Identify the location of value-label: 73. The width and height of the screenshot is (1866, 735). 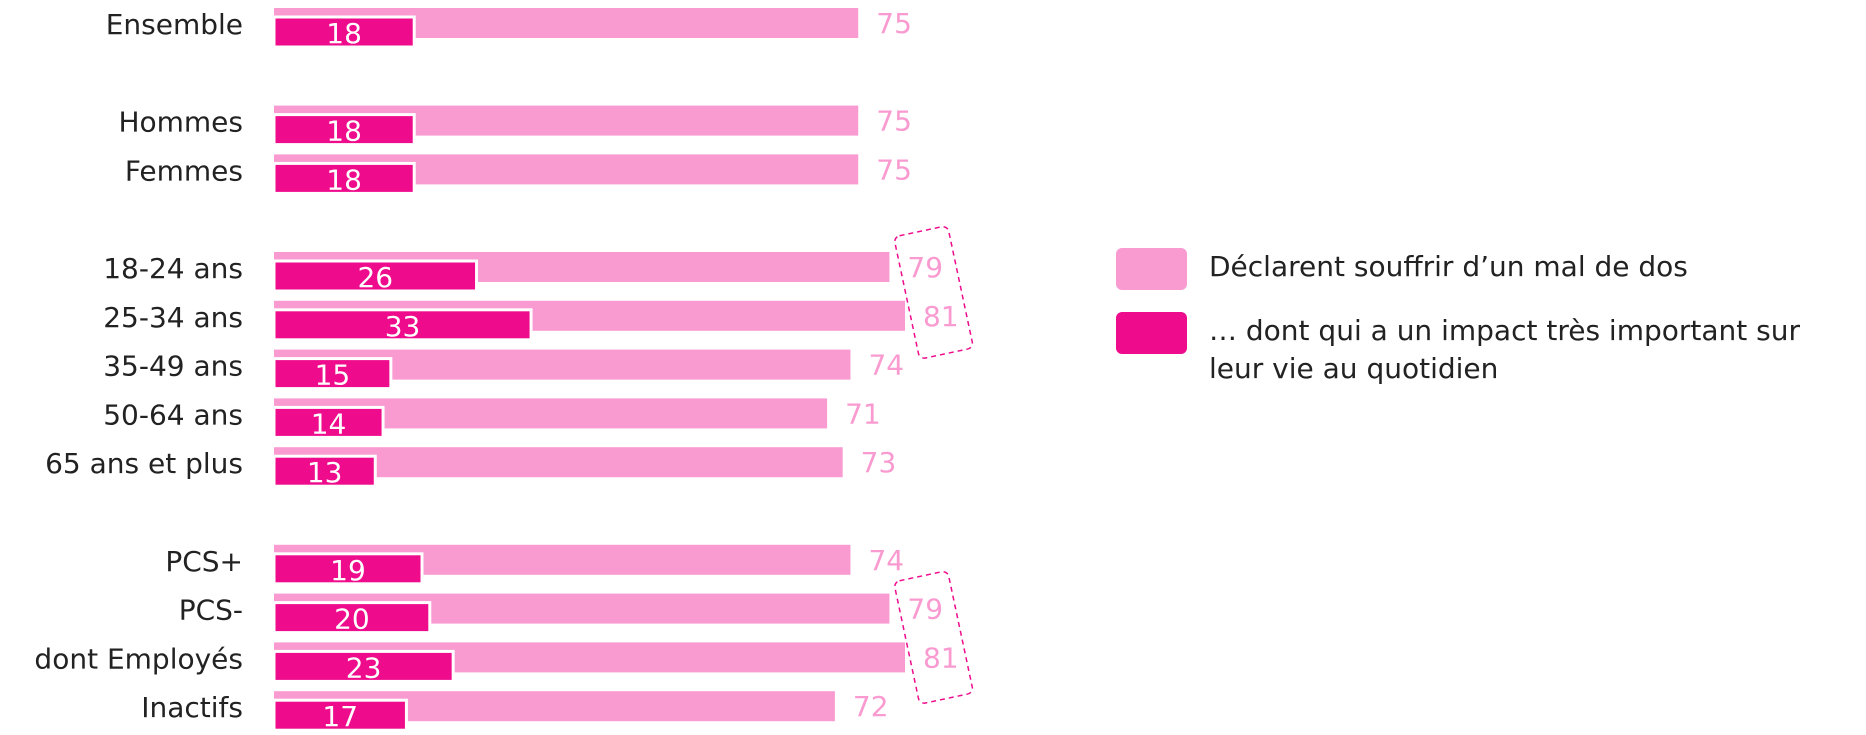
(879, 462).